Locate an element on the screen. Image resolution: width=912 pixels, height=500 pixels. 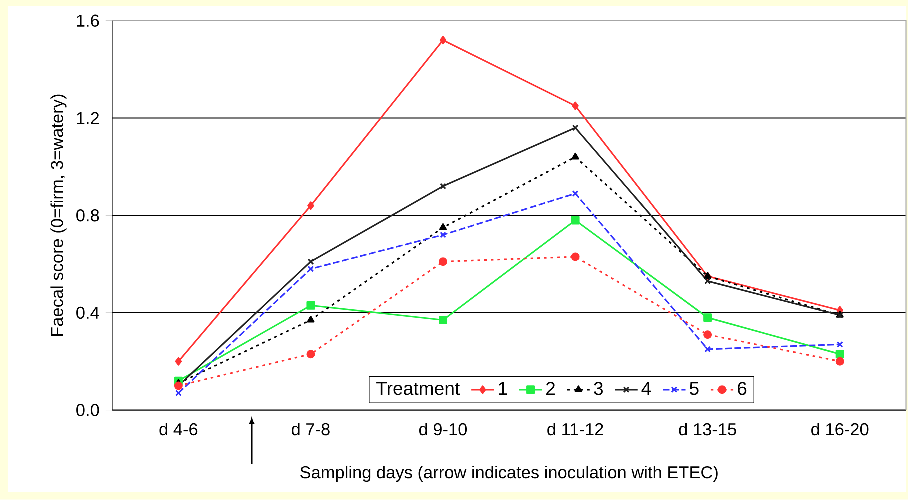
x-axis-title: Sampling days (arrow indicates inoculation with ETEC) is located at coordinates (509, 474).